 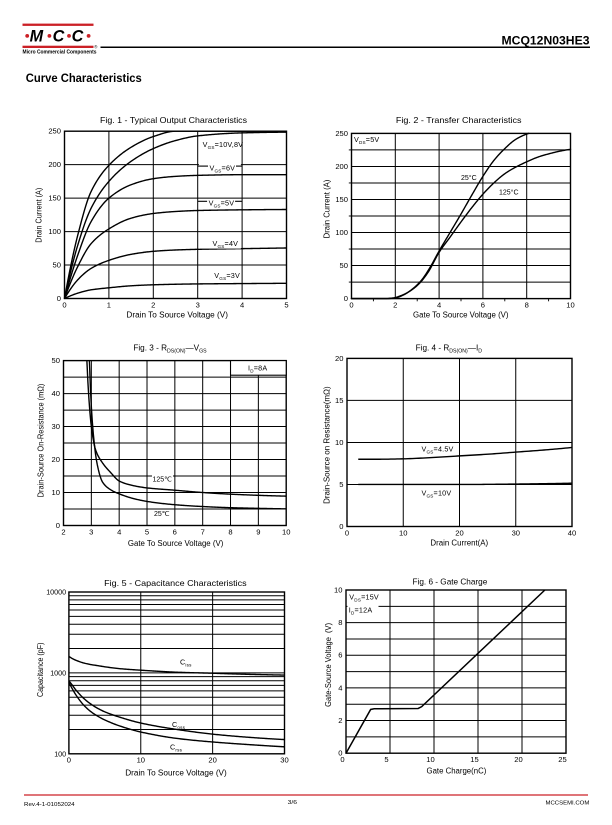 I want to click on svg-text: ID=8A, so click(x=257, y=368).